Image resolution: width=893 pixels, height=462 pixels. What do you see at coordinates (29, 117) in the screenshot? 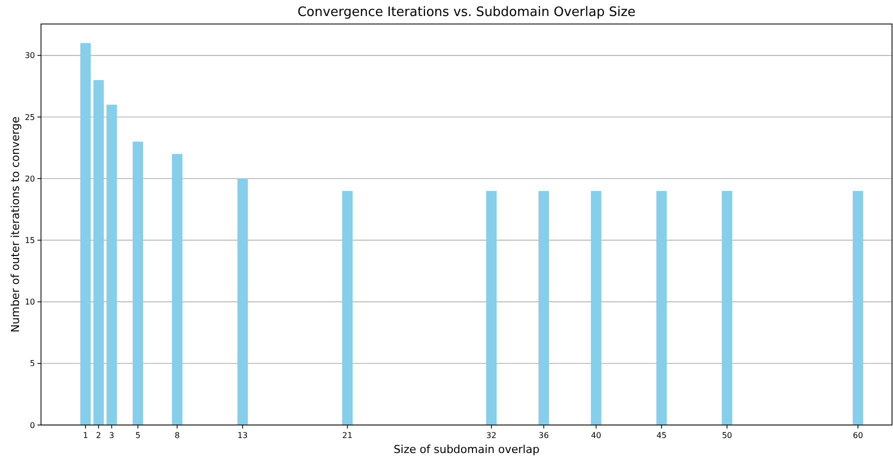
I see `y-tick-label: 25` at bounding box center [29, 117].